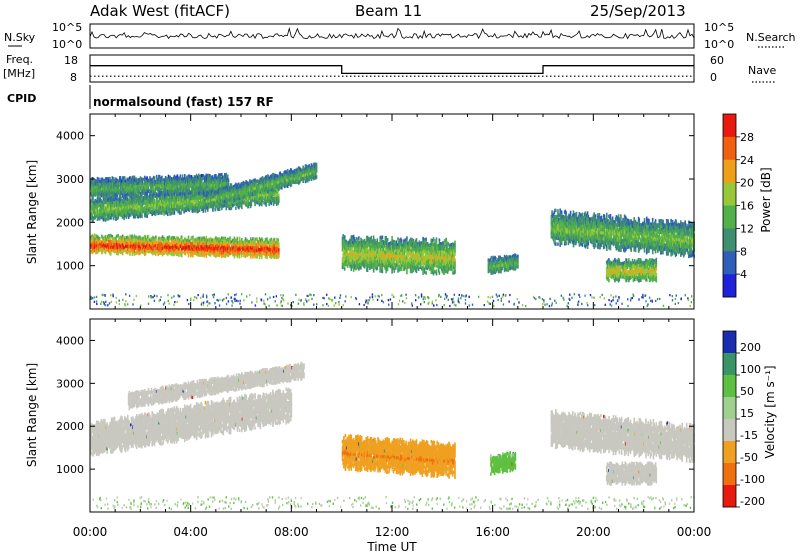 This screenshot has width=800, height=554. What do you see at coordinates (719, 44) in the screenshot?
I see `noise-right-tick-bottom: 10^0` at bounding box center [719, 44].